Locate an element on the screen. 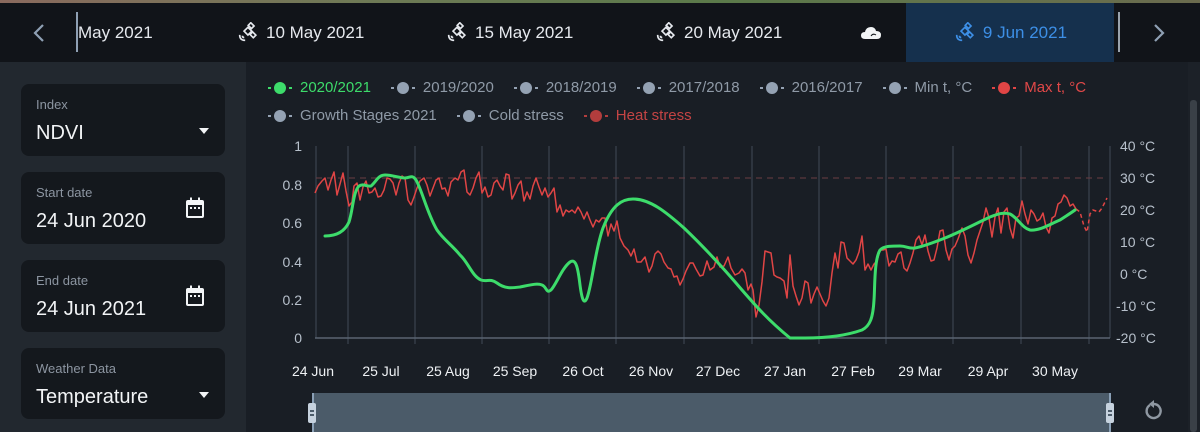 Image resolution: width=1200 pixels, height=432 pixels. index-select: Index NDVI is located at coordinates (123, 120).